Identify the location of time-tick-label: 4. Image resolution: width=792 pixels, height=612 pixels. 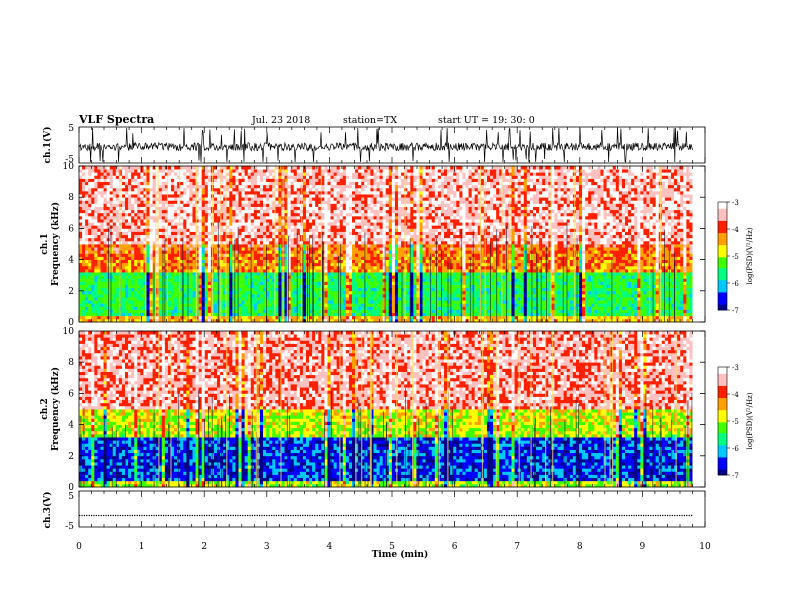
(330, 547).